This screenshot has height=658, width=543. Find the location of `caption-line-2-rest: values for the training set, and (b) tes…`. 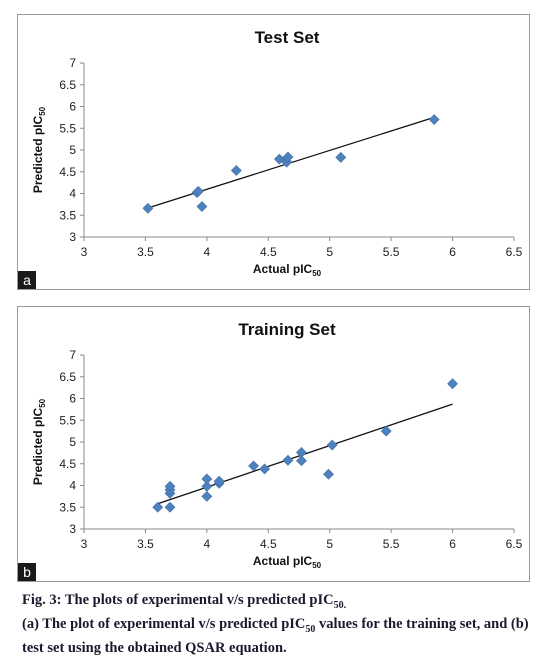

caption-line-2-rest: values for the training set, and (b) tes… is located at coordinates (275, 635).